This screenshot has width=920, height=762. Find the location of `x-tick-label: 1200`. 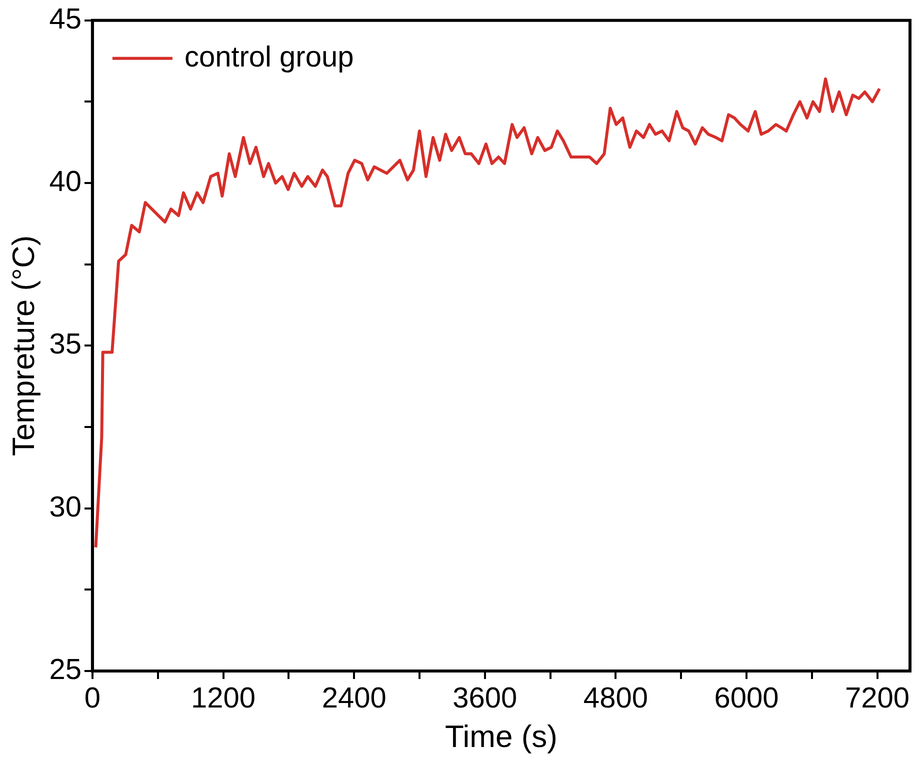

x-tick-label: 1200 is located at coordinates (223, 698).